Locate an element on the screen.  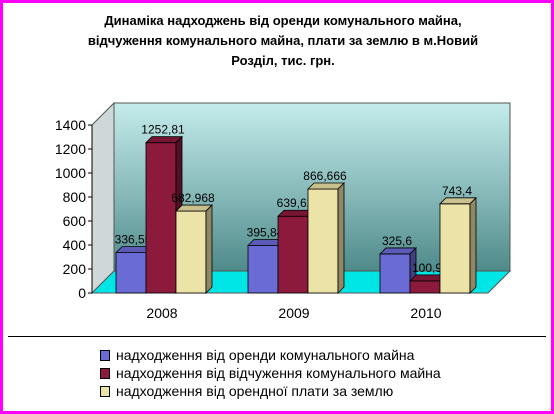
data-label: 682,968 is located at coordinates (193, 198).